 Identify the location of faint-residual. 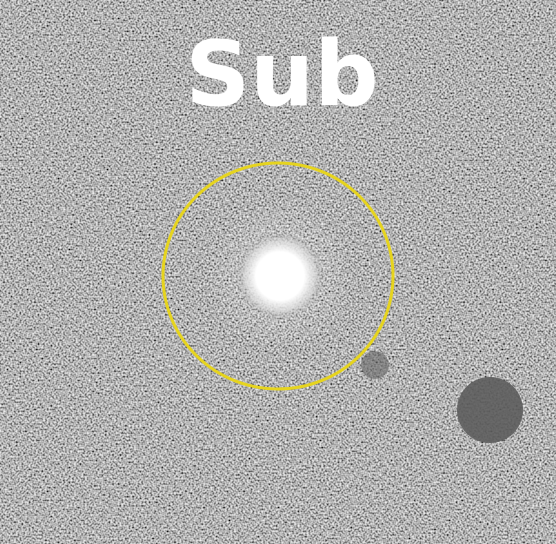
(375, 365).